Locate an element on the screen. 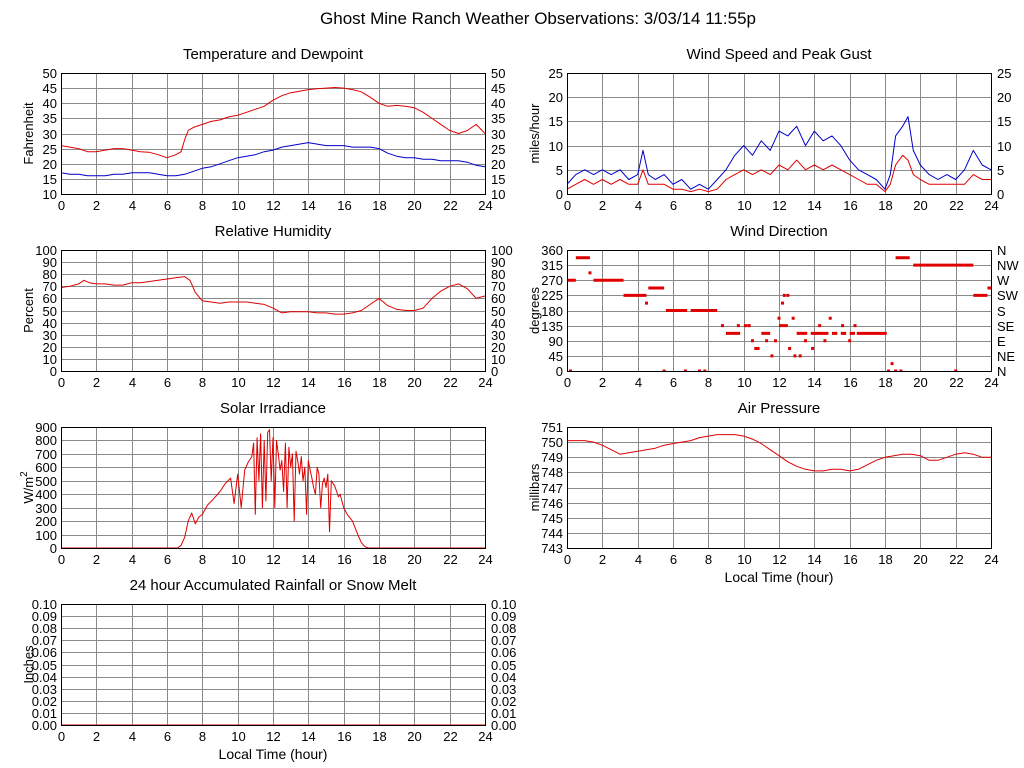 This screenshot has width=1024, height=768. y-tick-label: 70 is located at coordinates (50, 286).